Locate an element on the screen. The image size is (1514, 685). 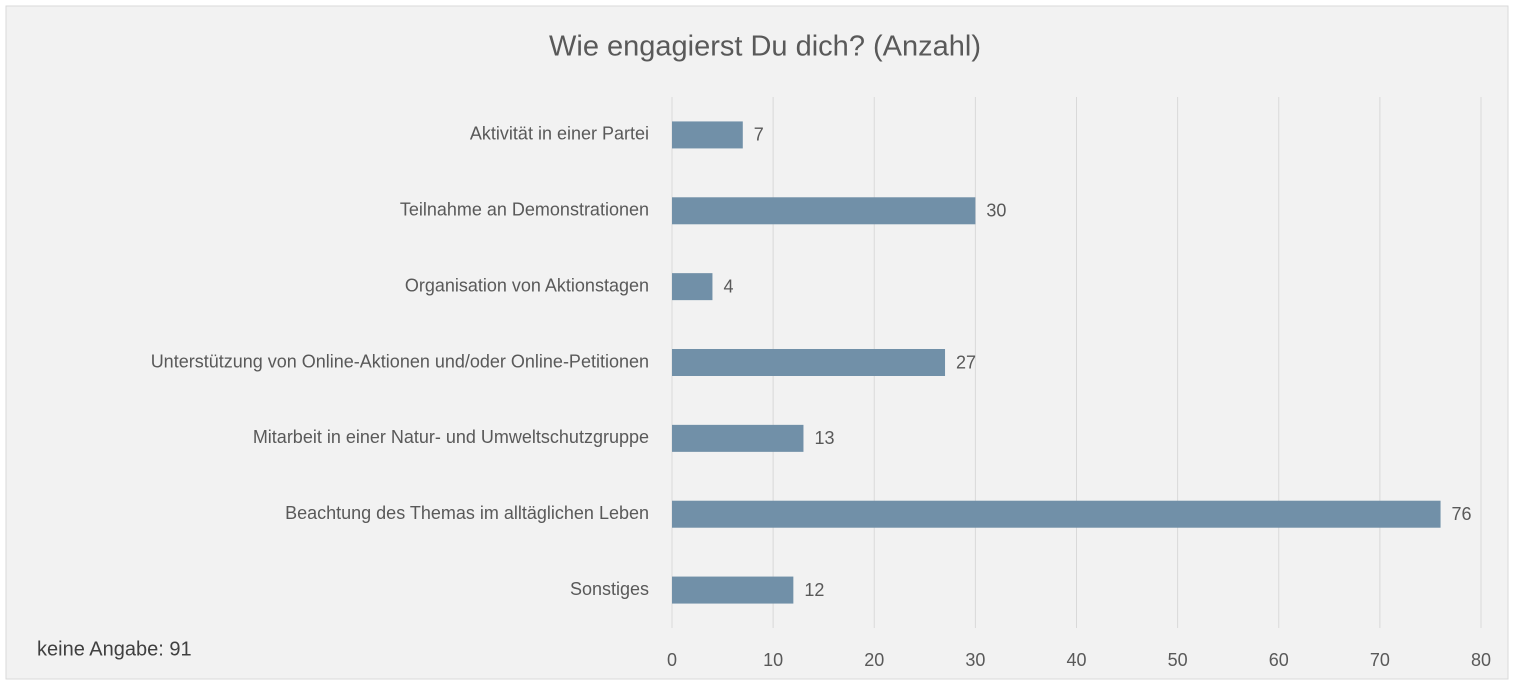
y-tick-label: Organisation von Aktionstagen is located at coordinates (527, 285).